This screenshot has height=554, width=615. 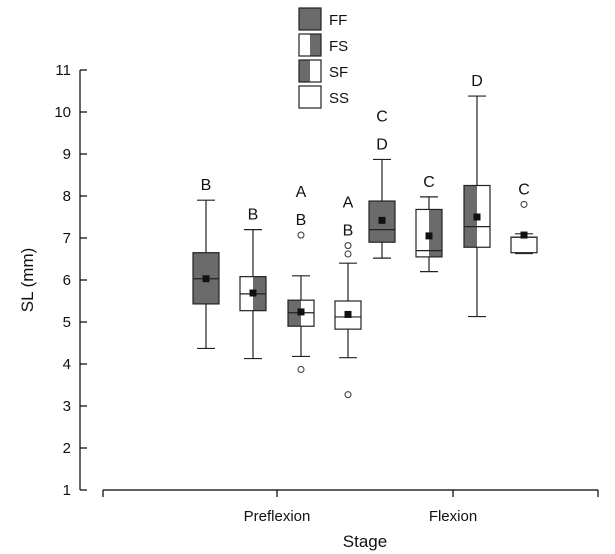 I want to click on legend-item-ss: SS, so click(x=323, y=97).